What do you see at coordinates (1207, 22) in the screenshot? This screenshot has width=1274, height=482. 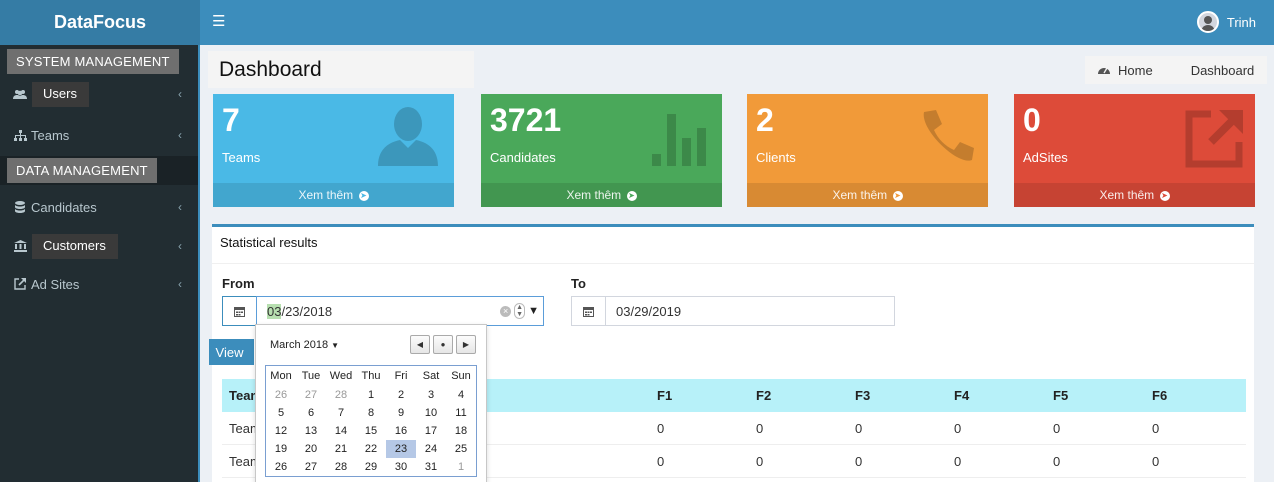 I see `avatar` at bounding box center [1207, 22].